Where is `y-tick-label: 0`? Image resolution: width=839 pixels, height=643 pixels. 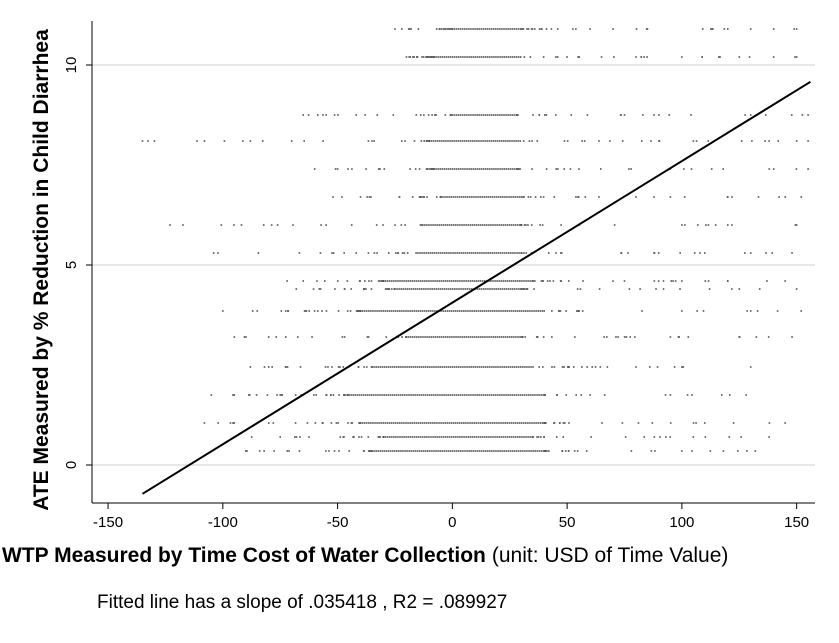 y-tick-label: 0 is located at coordinates (71, 465).